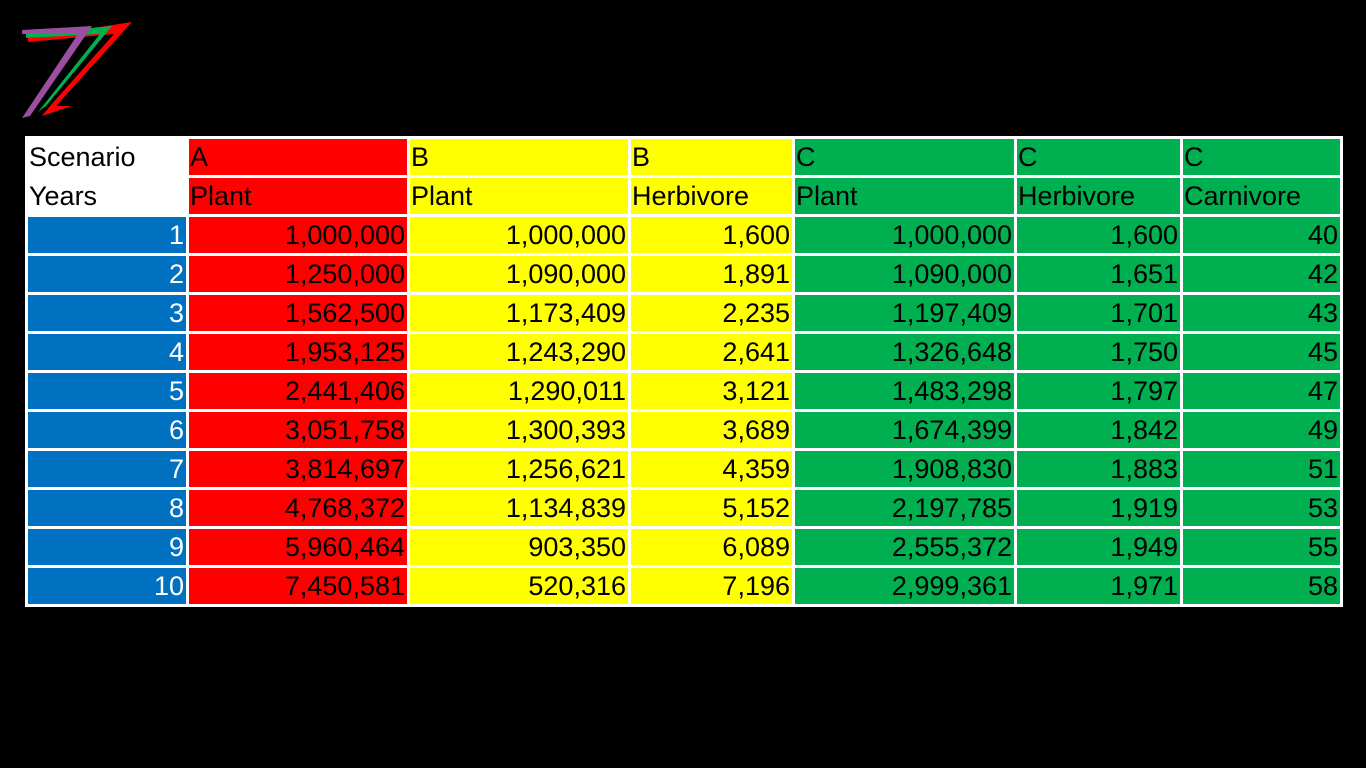  Describe the element at coordinates (107, 508) in the screenshot. I see `year-cell: 8` at that location.